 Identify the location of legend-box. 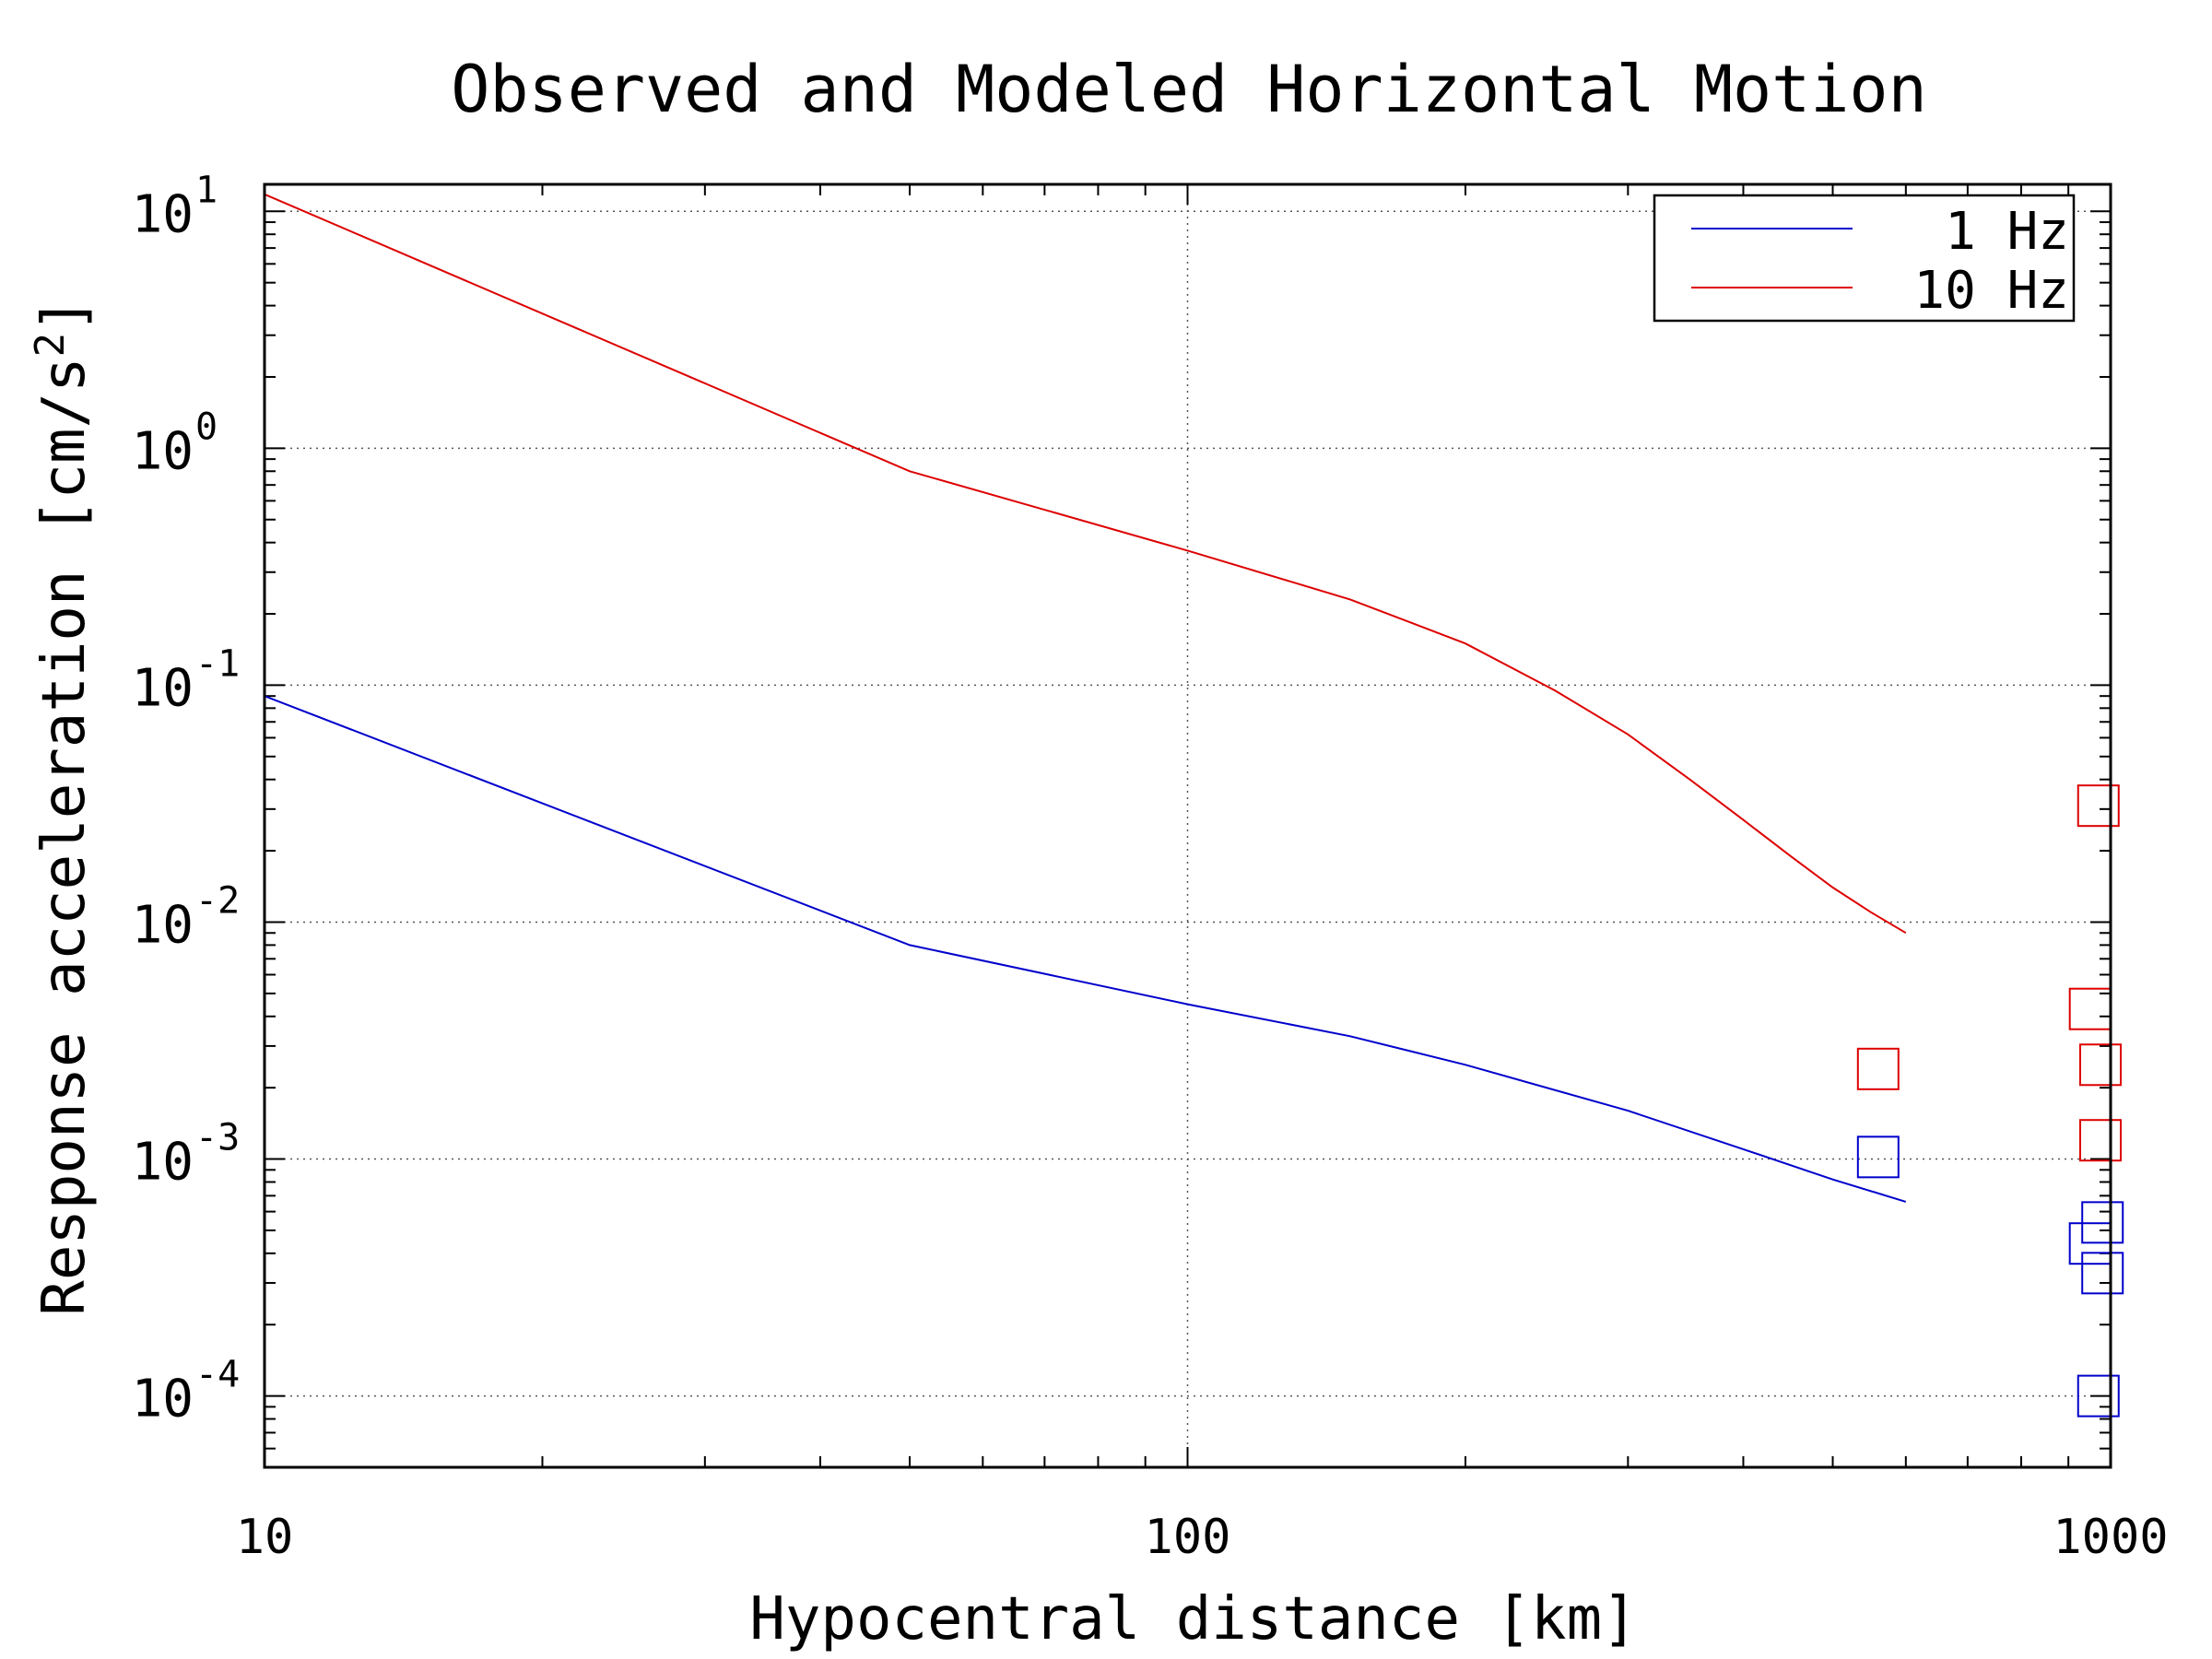
(1864, 258).